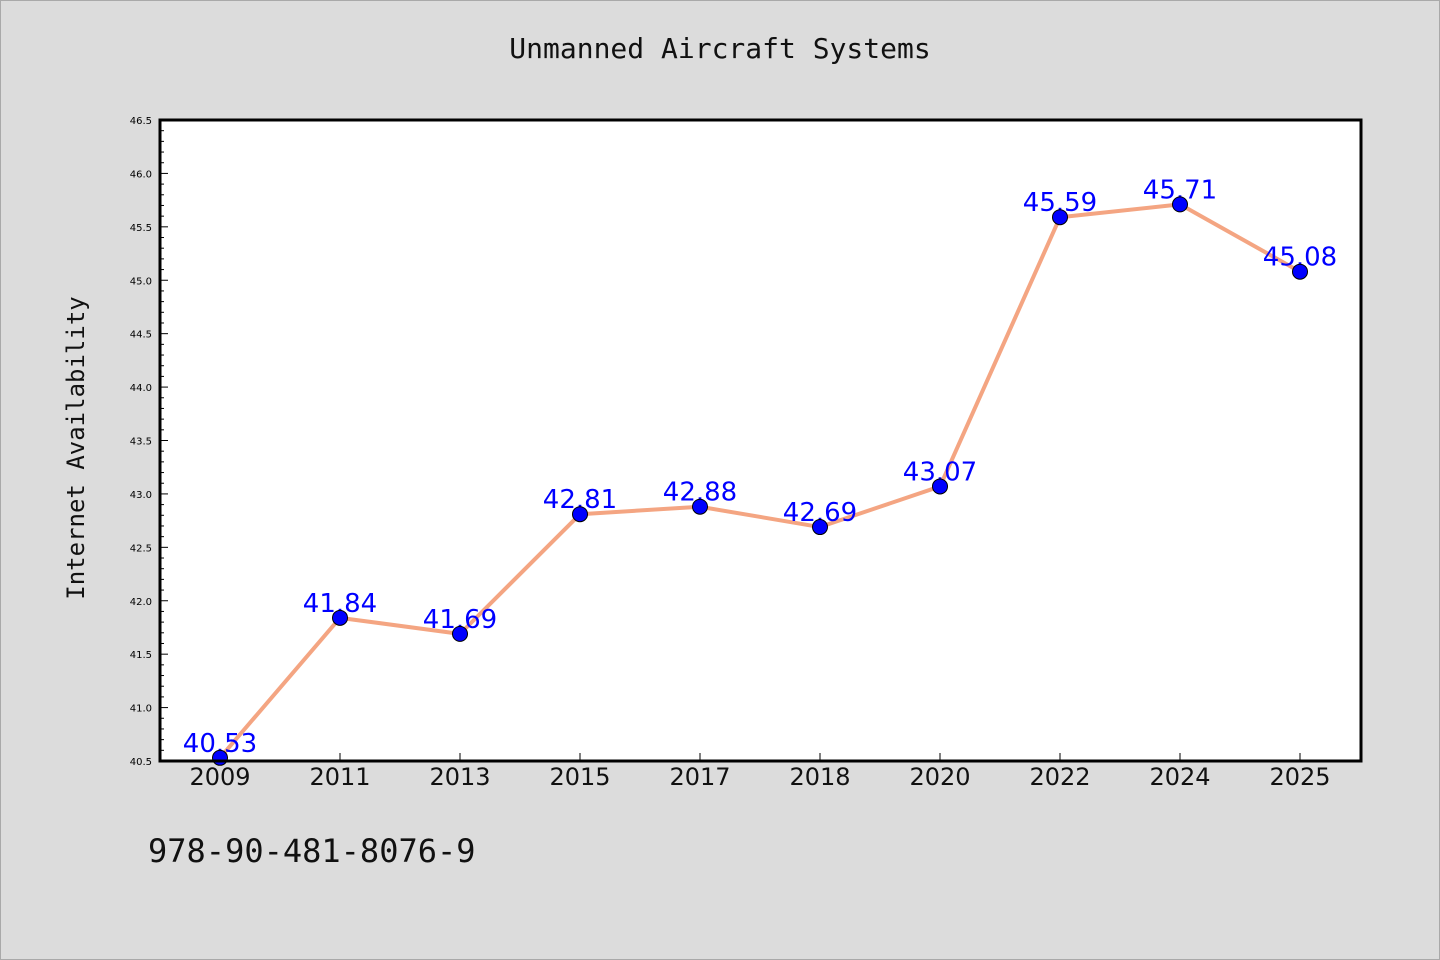 Image resolution: width=1440 pixels, height=960 pixels. I want to click on y-tick-label: 44.5, so click(141, 335).